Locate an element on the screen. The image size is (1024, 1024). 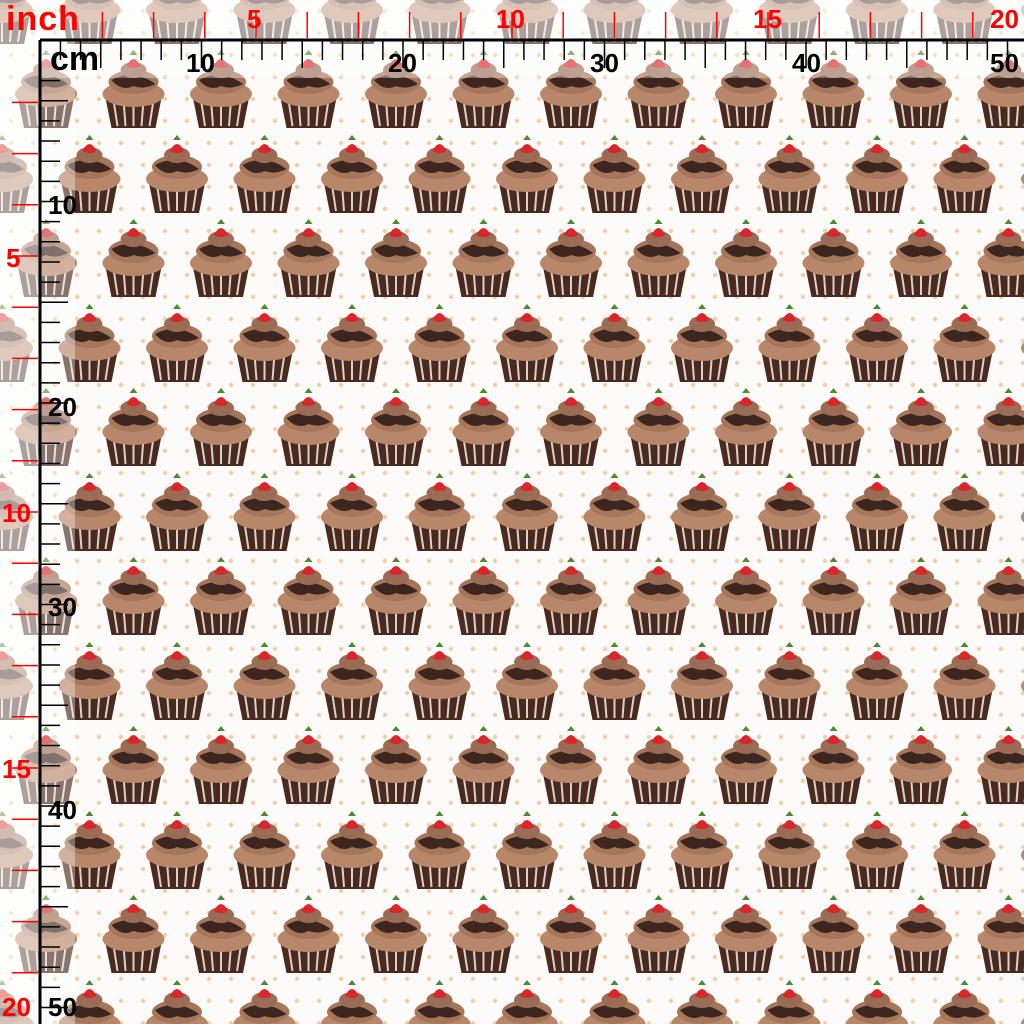
left-cm-label: 30 is located at coordinates (62, 607).